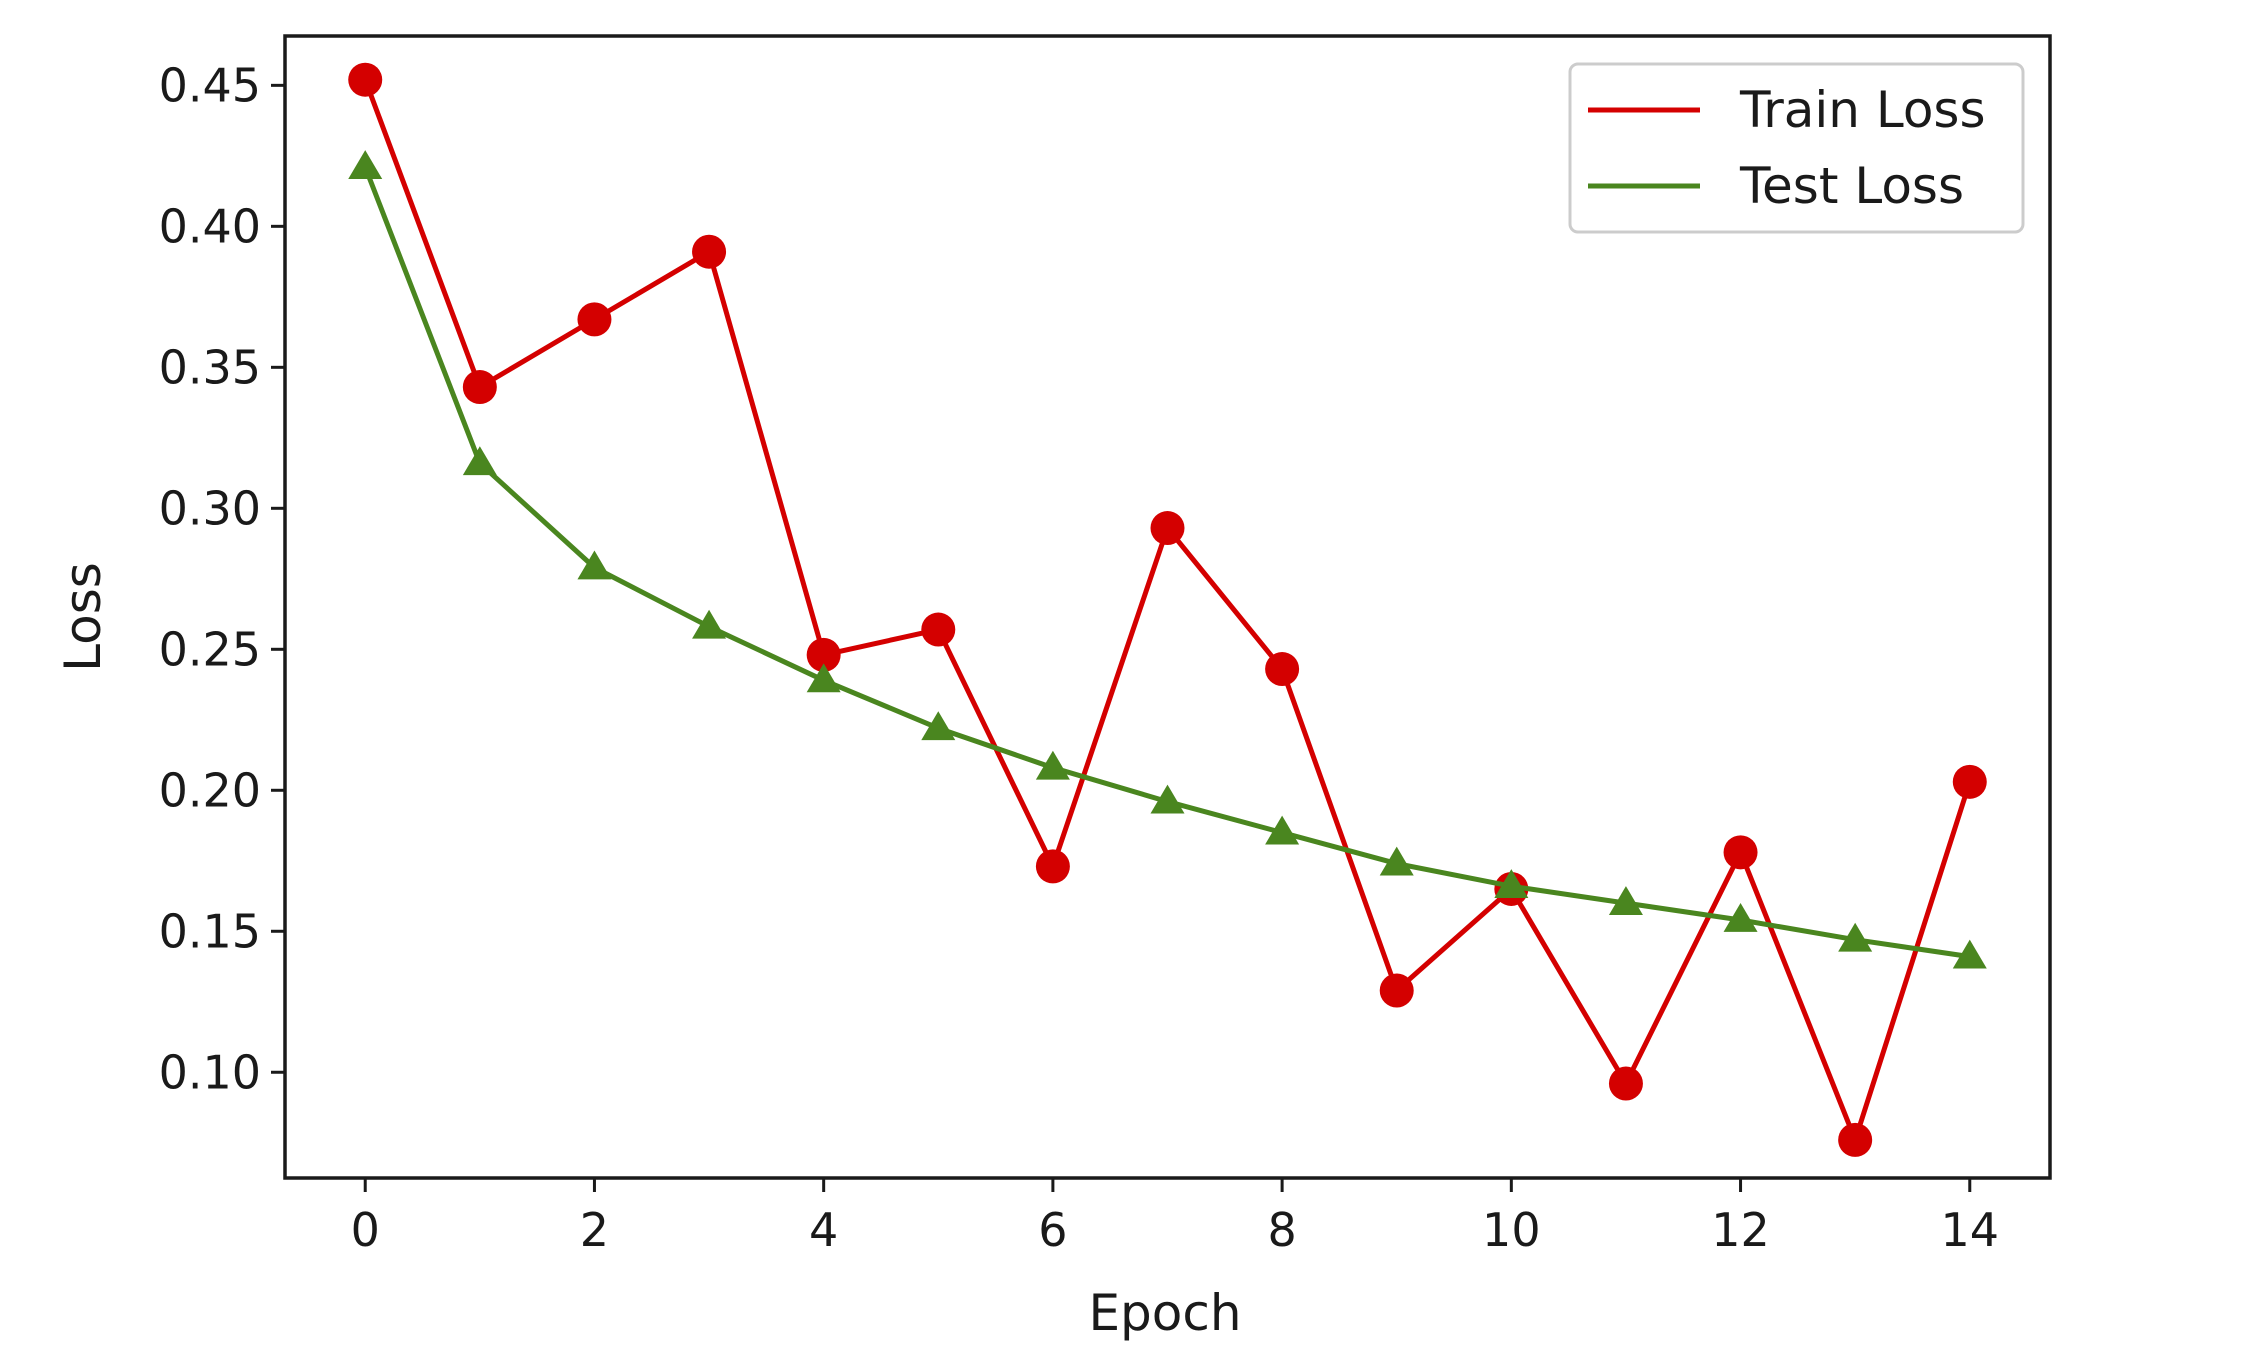  What do you see at coordinates (365, 1230) in the screenshot?
I see `x-tick-label-0: 0` at bounding box center [365, 1230].